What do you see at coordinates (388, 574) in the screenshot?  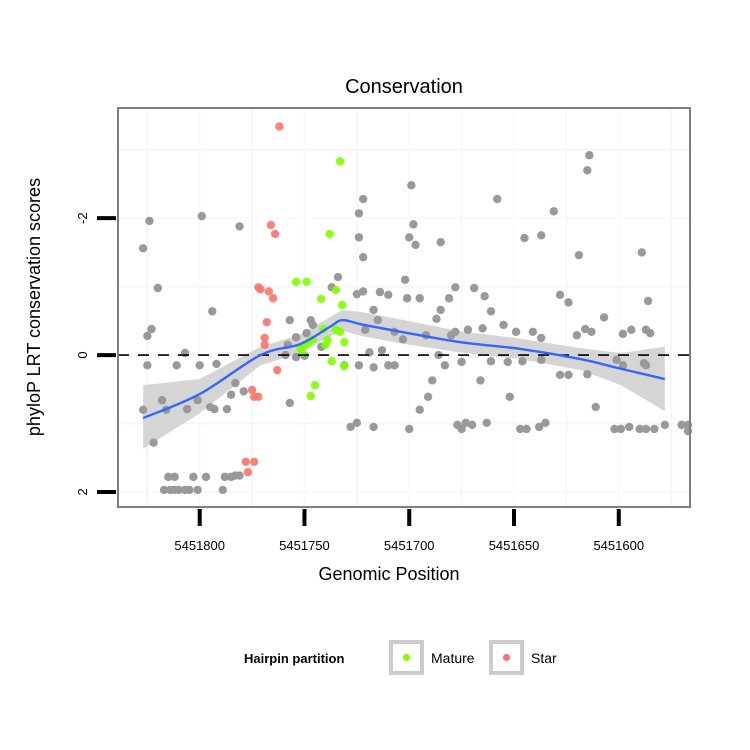 I see `x-axis-label: Genomic Position` at bounding box center [388, 574].